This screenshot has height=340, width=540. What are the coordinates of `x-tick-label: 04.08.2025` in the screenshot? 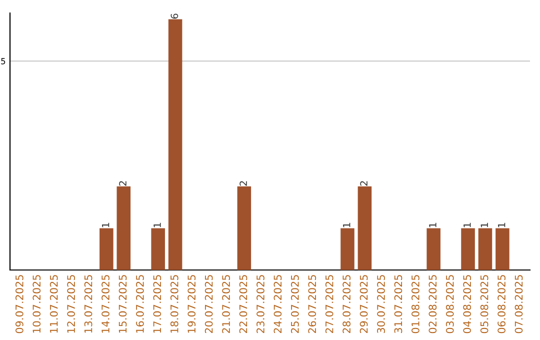 It's located at (467, 304).